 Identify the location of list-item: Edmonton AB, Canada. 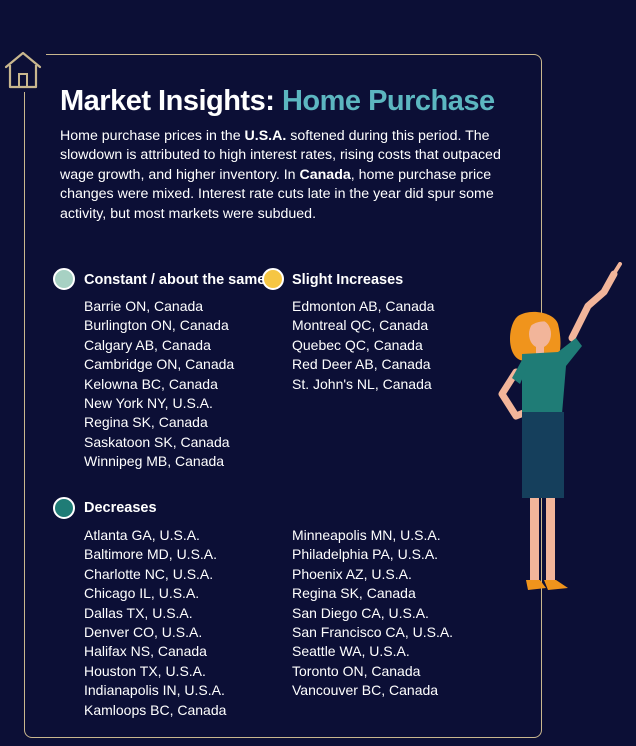
(363, 306).